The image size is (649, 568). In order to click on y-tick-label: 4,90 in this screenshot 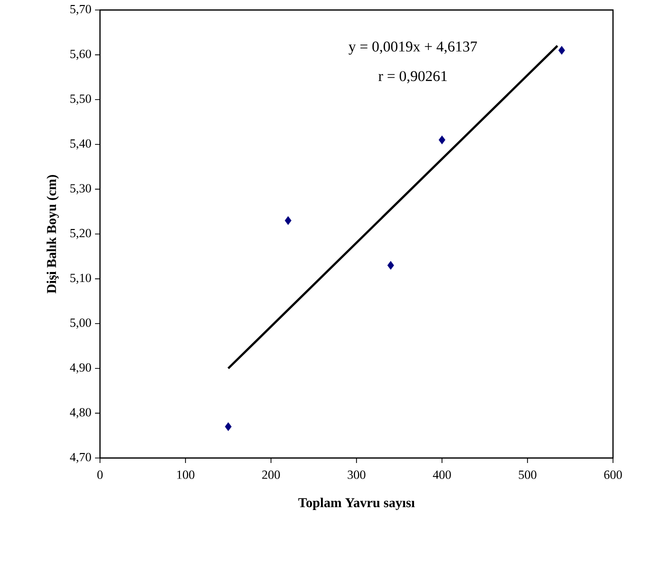, I will do `click(81, 368)`.